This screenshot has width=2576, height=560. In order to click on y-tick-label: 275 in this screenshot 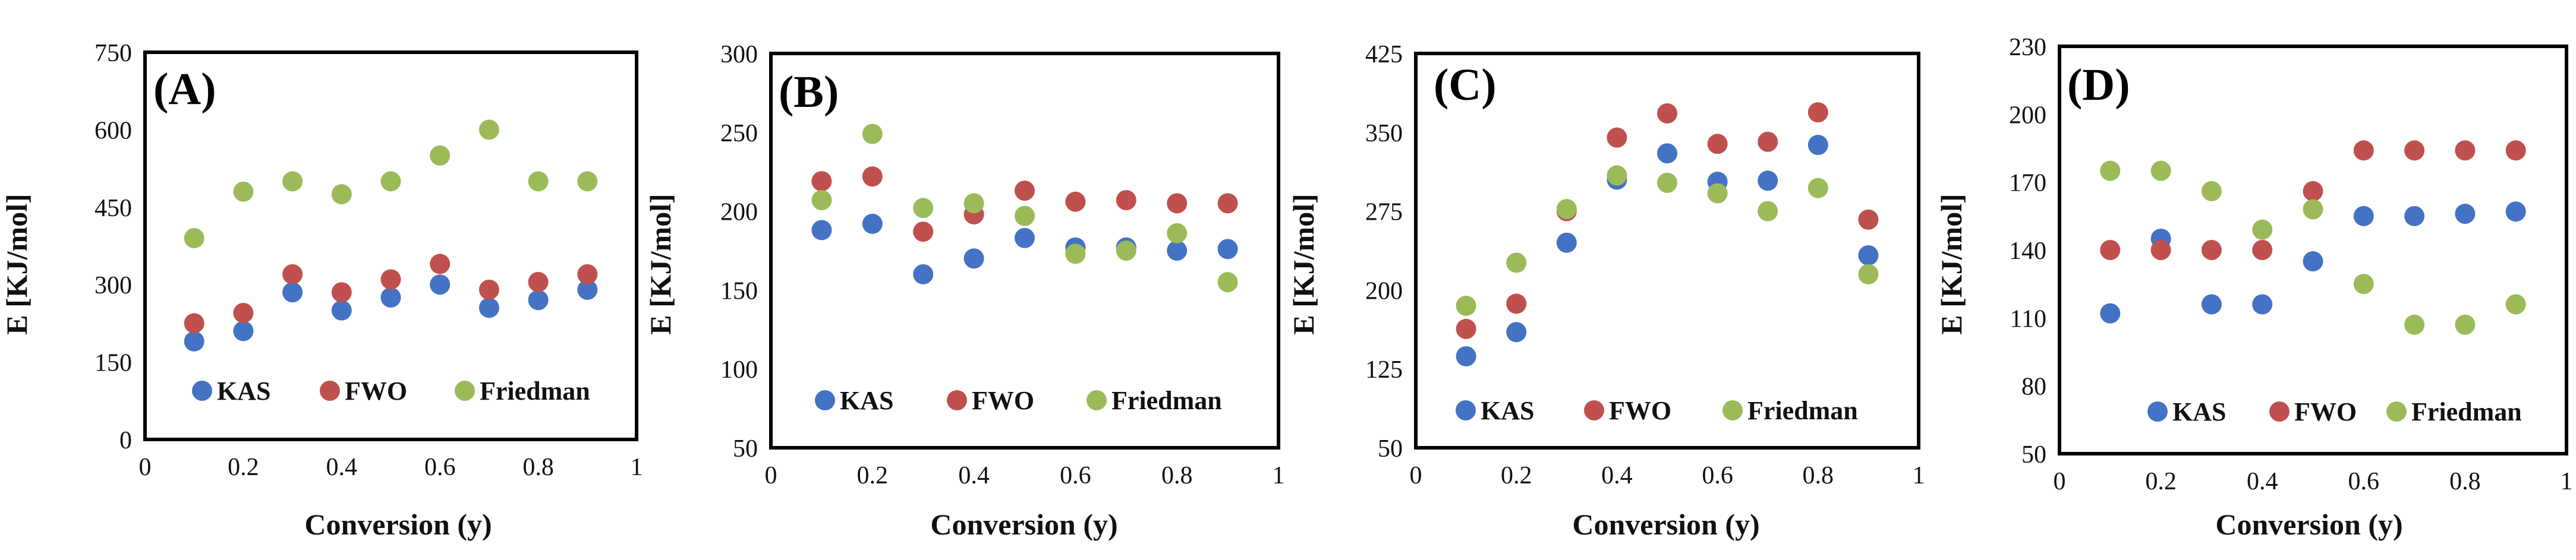, I will do `click(1384, 212)`.